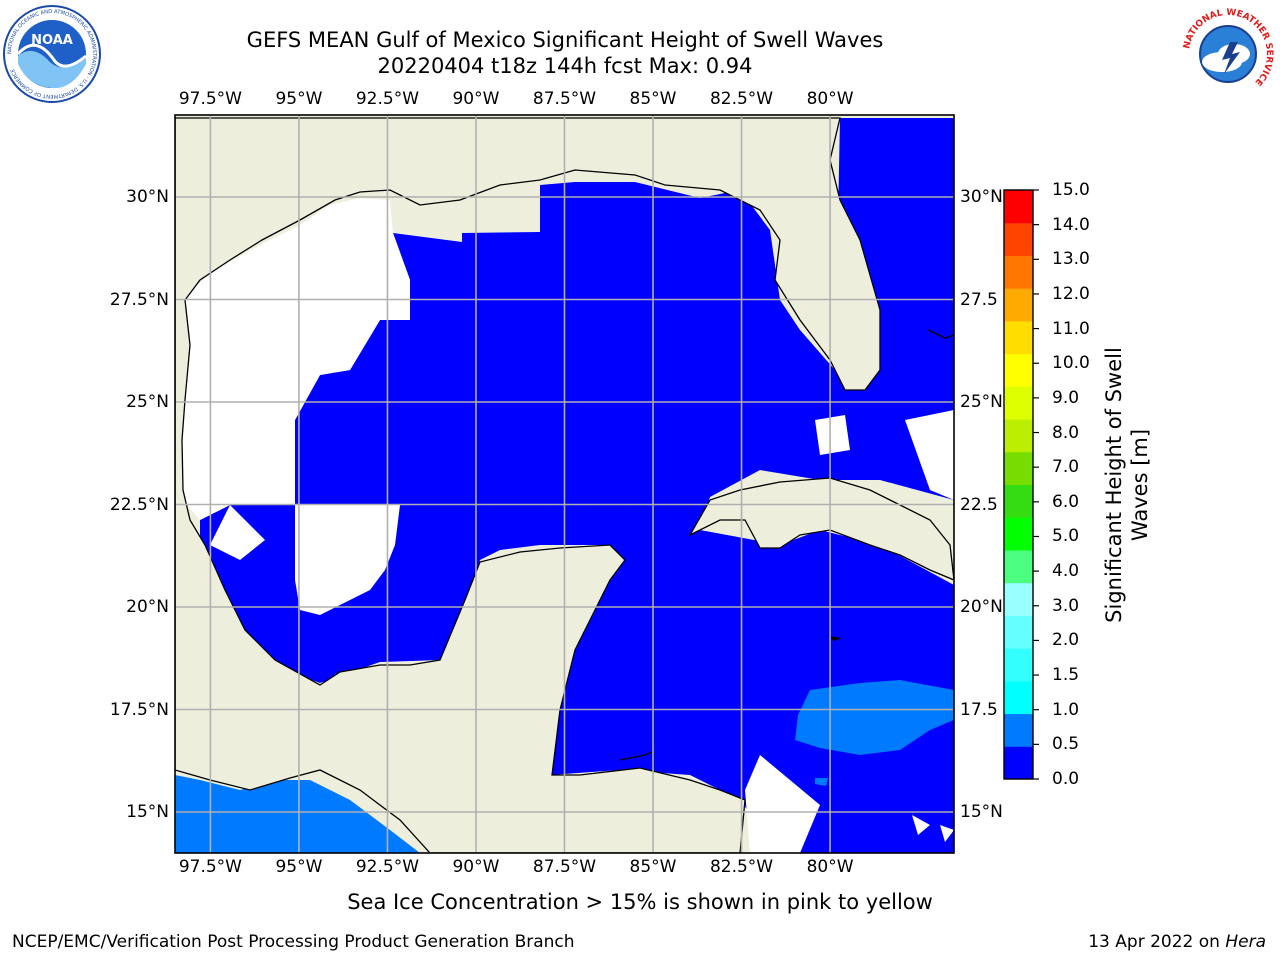 The image size is (1280, 960). What do you see at coordinates (565, 66) in the screenshot?
I see `chart-subtitle: 20220404 t18z 144h fcst Max: 0.94` at bounding box center [565, 66].